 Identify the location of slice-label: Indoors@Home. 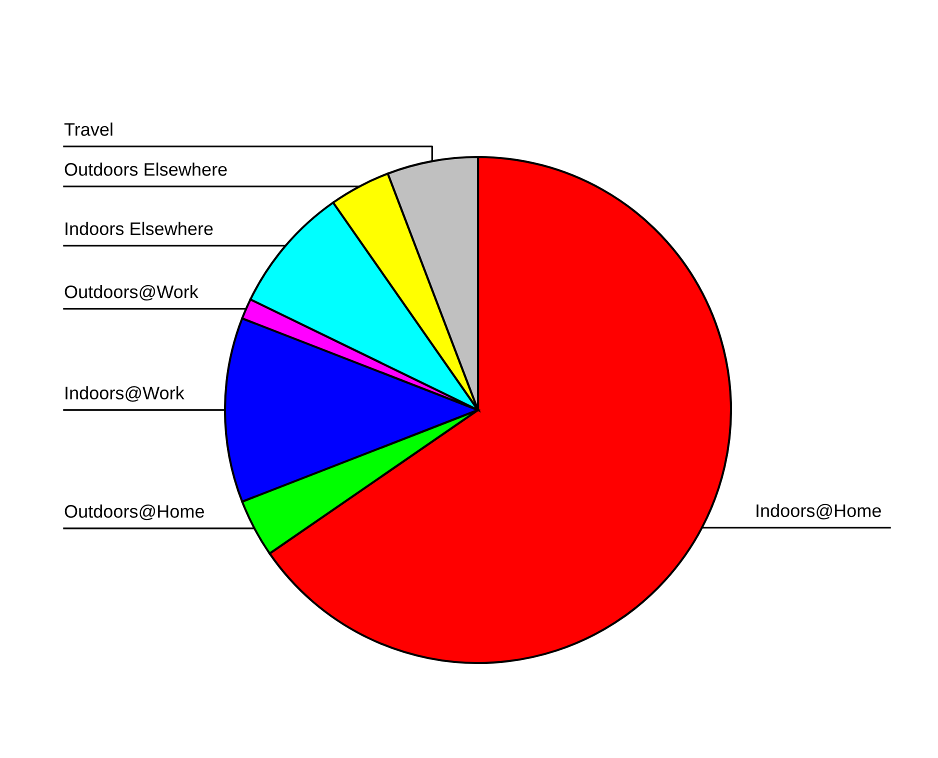
(818, 512).